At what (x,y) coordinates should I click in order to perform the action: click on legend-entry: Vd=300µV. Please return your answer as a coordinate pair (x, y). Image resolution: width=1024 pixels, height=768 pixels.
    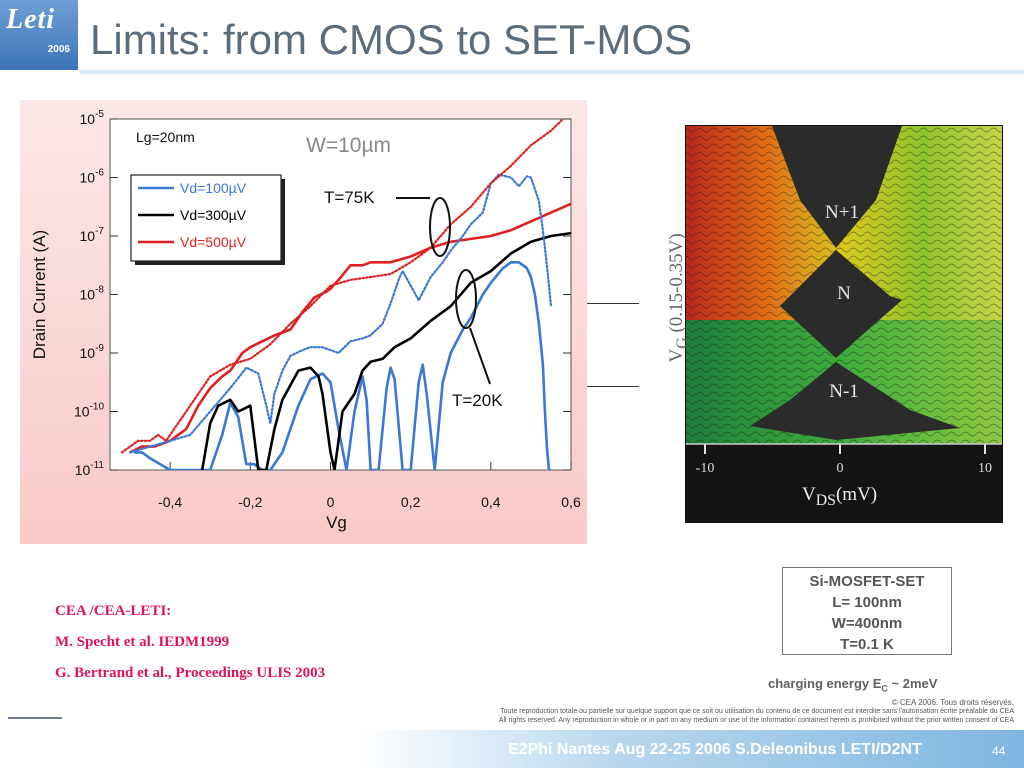
    Looking at the image, I should click on (213, 215).